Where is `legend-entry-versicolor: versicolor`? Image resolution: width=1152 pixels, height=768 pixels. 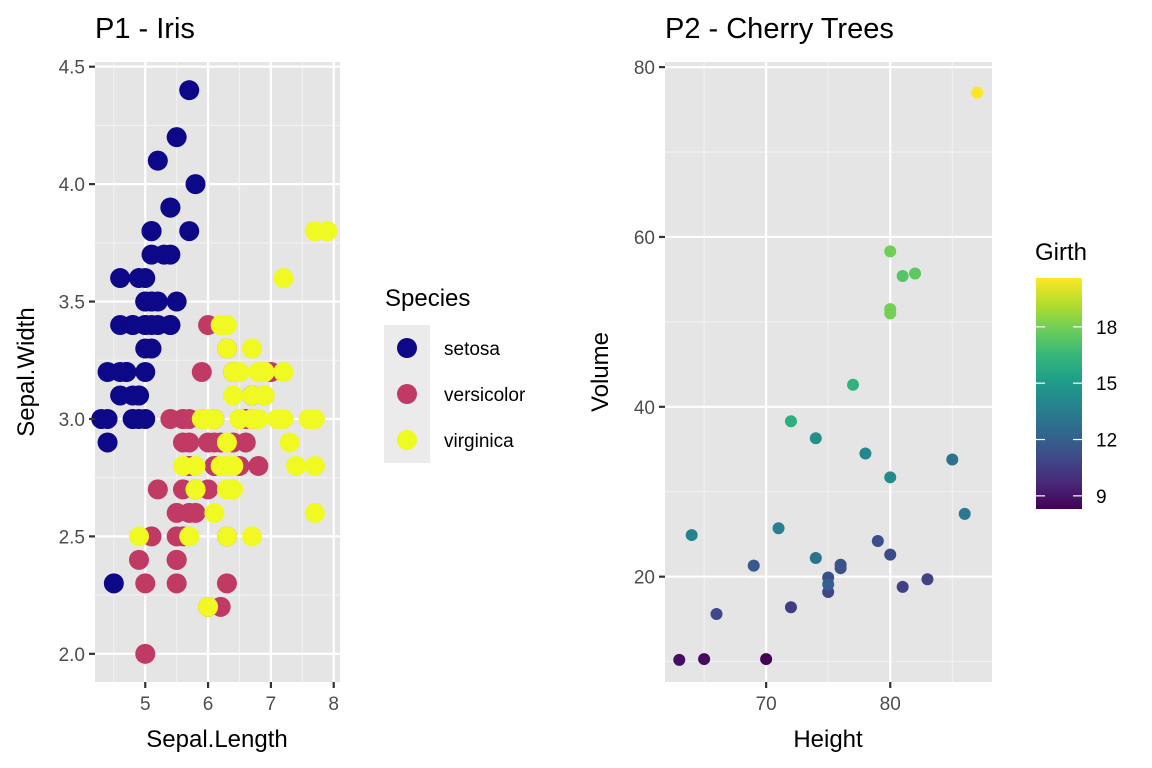 legend-entry-versicolor: versicolor is located at coordinates (461, 395).